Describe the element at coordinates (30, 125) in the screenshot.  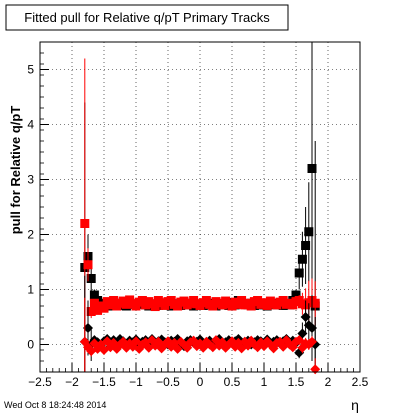
I see `y-tick-label: 4` at that location.